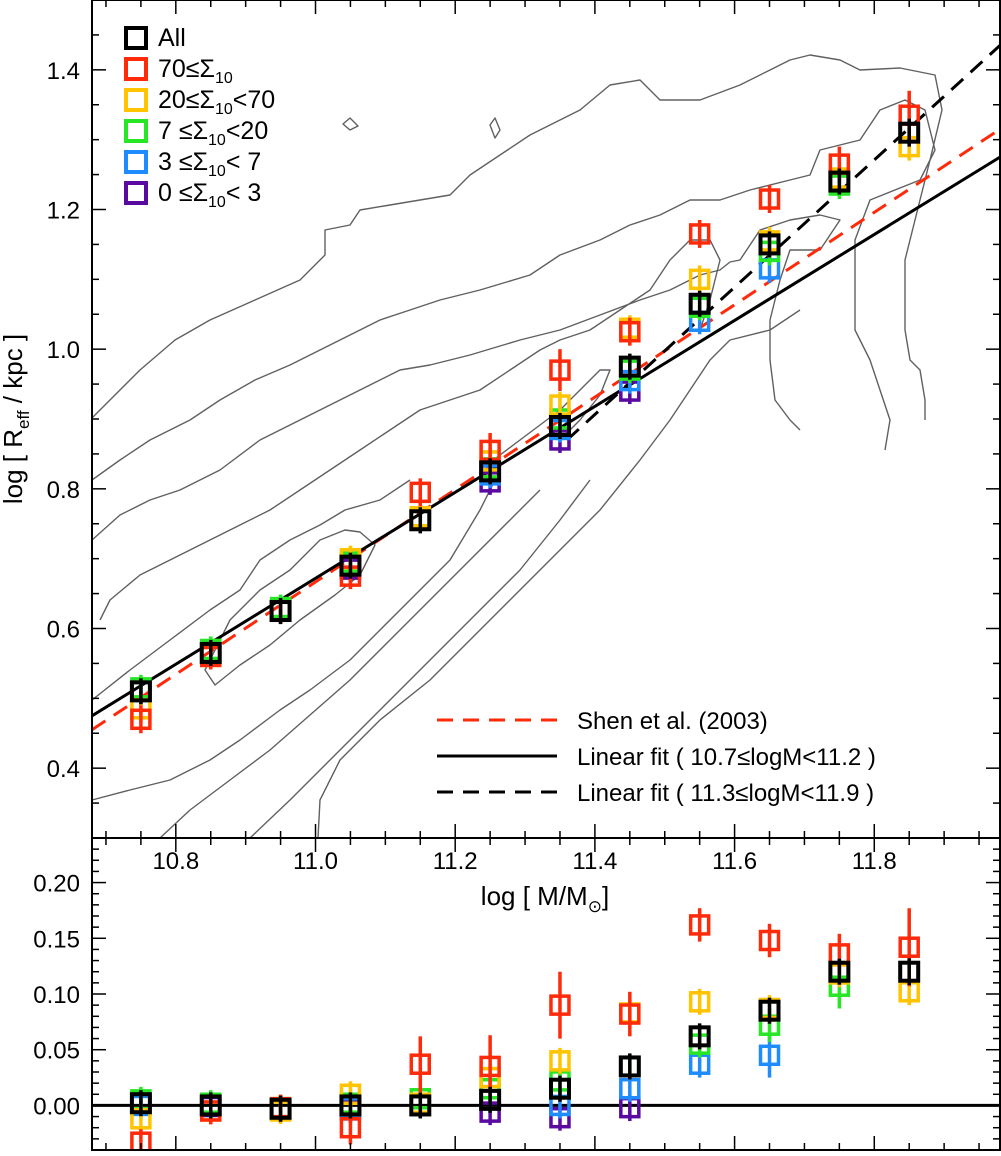 Image resolution: width=1001 pixels, height=1156 pixels. What do you see at coordinates (216, 102) in the screenshot?
I see `legend-label-2: 20≤Σ10<70` at bounding box center [216, 102].